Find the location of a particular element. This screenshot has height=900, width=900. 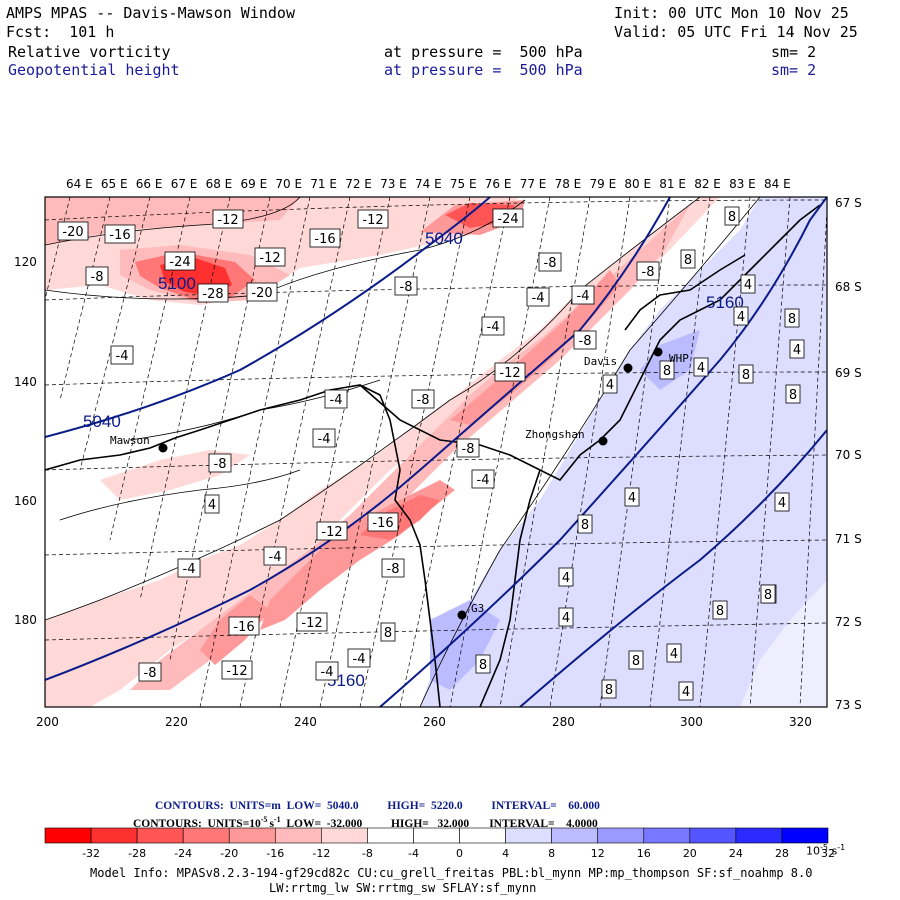

colorbar-units: 10-5 s-1 is located at coordinates (825, 850).